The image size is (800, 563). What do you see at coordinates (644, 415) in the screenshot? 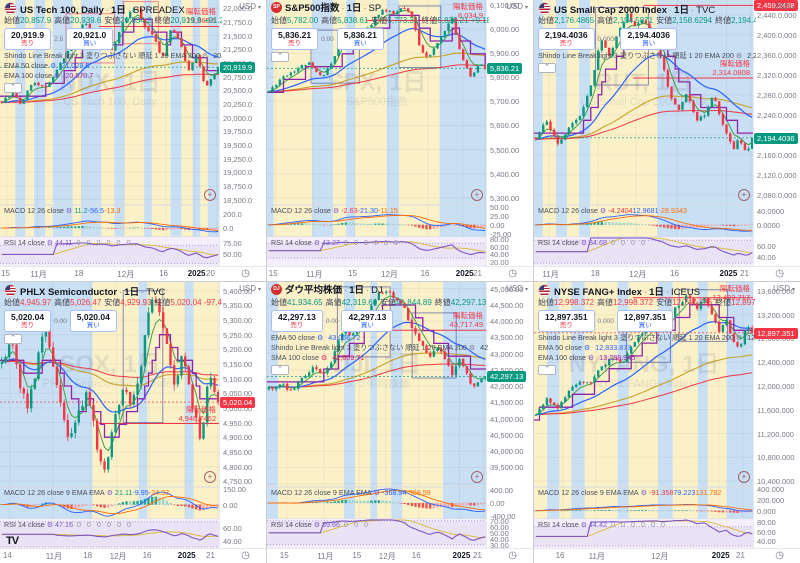
I see `chart-canvas` at bounding box center [644, 415].